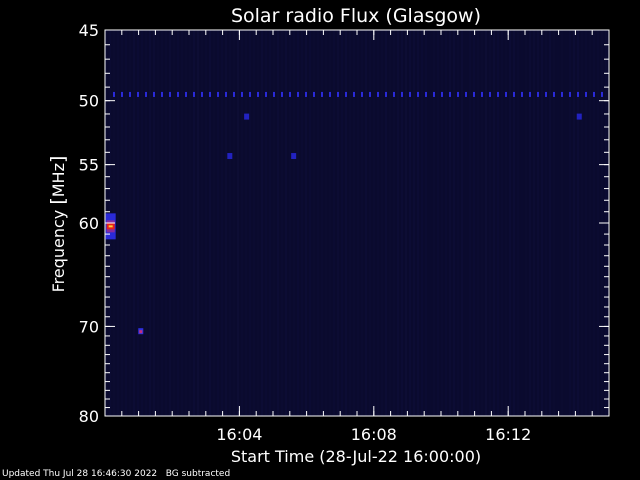 Image resolution: width=640 pixels, height=480 pixels. I want to click on y-axis-label-unit: MHz, so click(58, 180).